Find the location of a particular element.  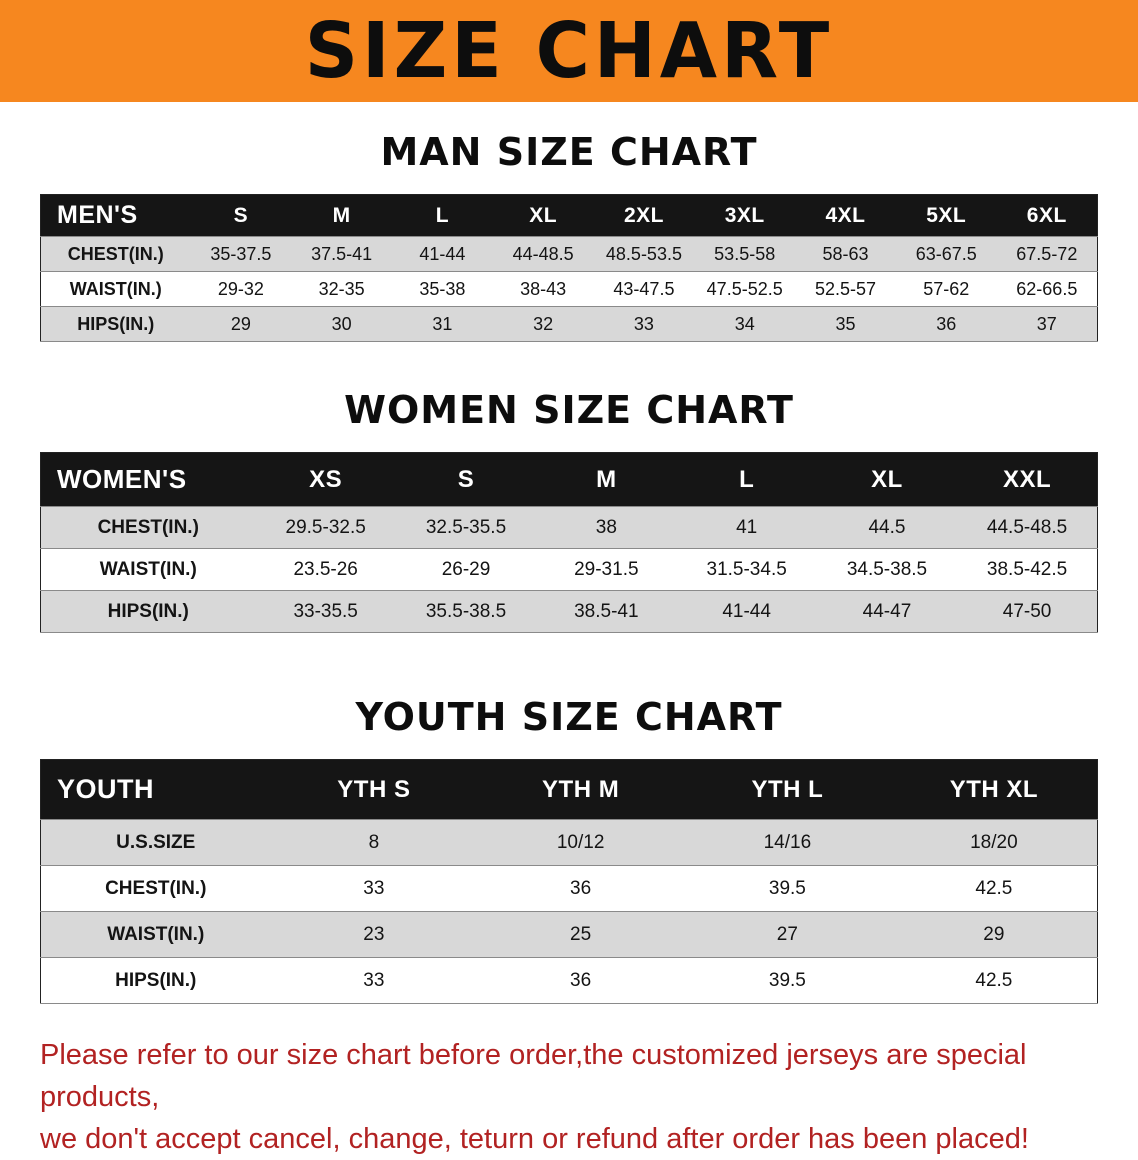

table-row: HIPS(IN.) 33 36 39.5 42.5 is located at coordinates (569, 980).